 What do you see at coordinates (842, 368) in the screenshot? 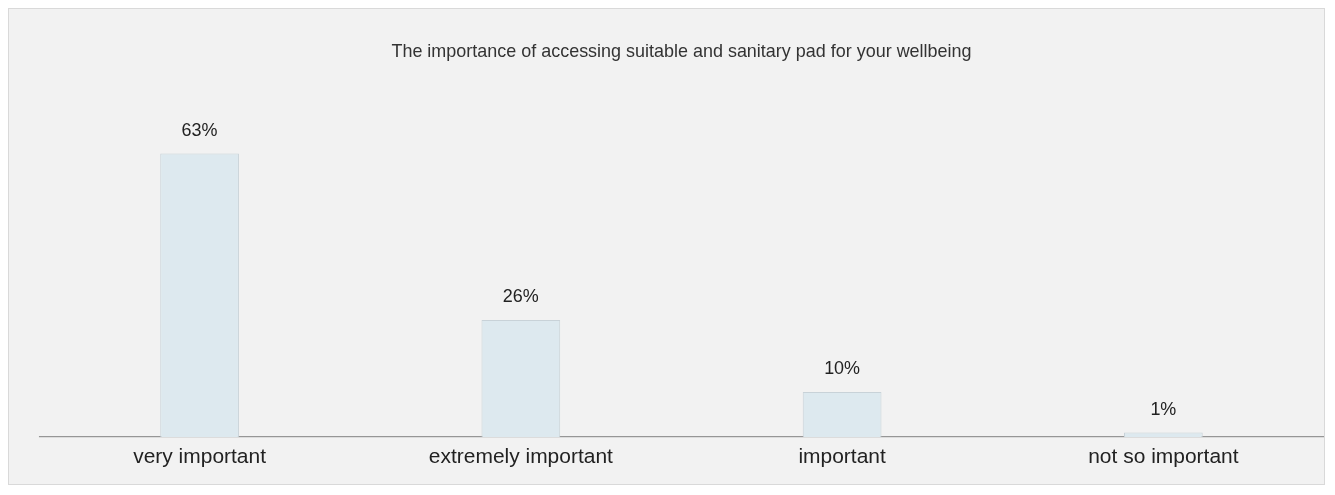
I see `data-label: 10%` at bounding box center [842, 368].